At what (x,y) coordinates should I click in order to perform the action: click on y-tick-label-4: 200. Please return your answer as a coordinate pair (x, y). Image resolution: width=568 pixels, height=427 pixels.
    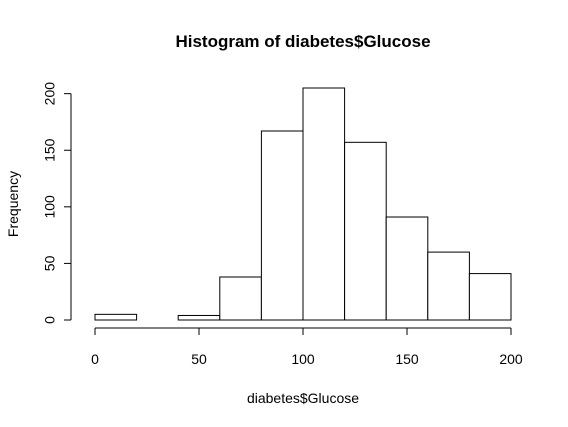
    Looking at the image, I should click on (50, 94).